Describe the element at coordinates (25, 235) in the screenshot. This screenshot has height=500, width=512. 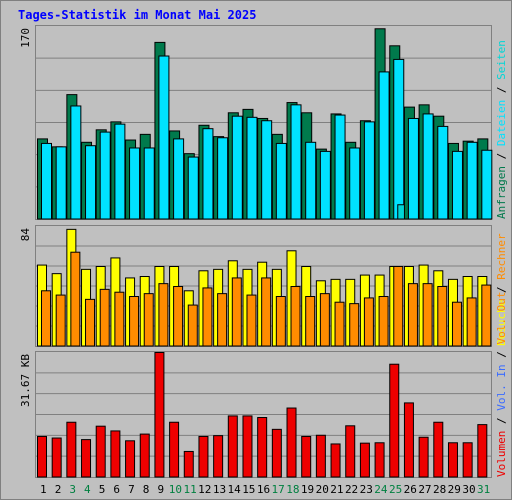
I see `y-max-label: 84` at that location.